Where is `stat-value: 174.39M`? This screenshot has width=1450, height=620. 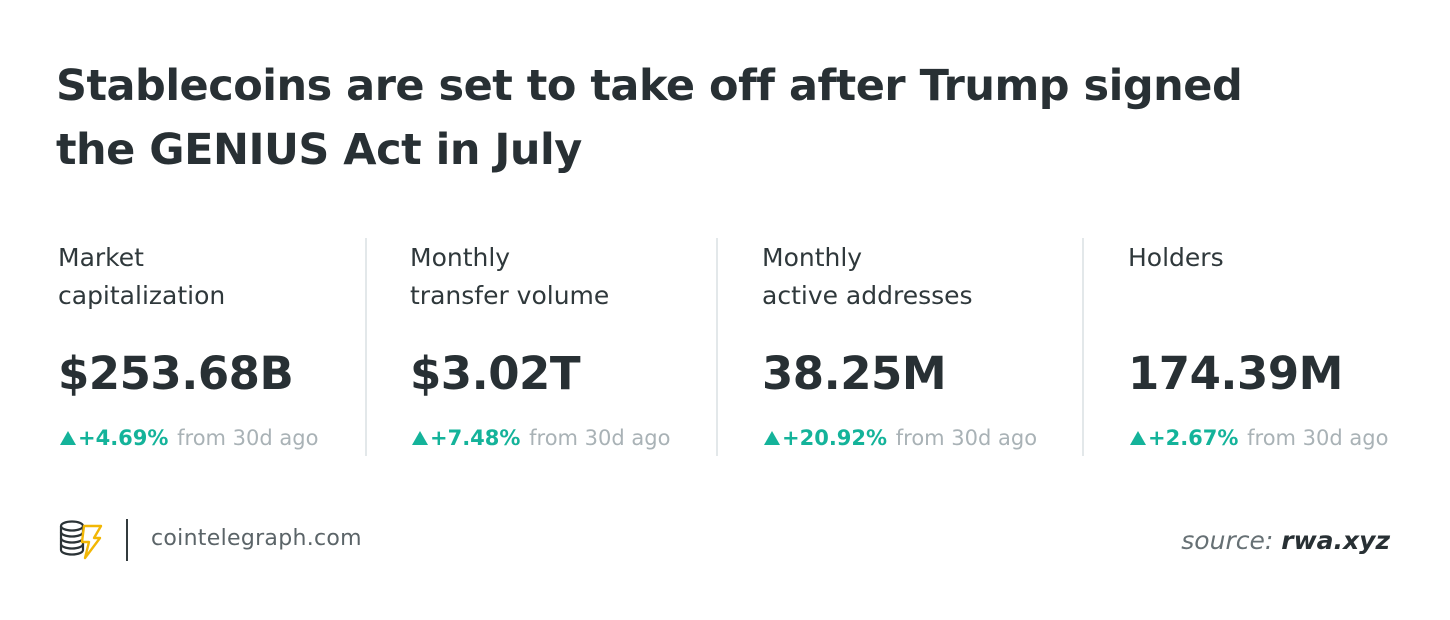 stat-value: 174.39M is located at coordinates (1235, 373).